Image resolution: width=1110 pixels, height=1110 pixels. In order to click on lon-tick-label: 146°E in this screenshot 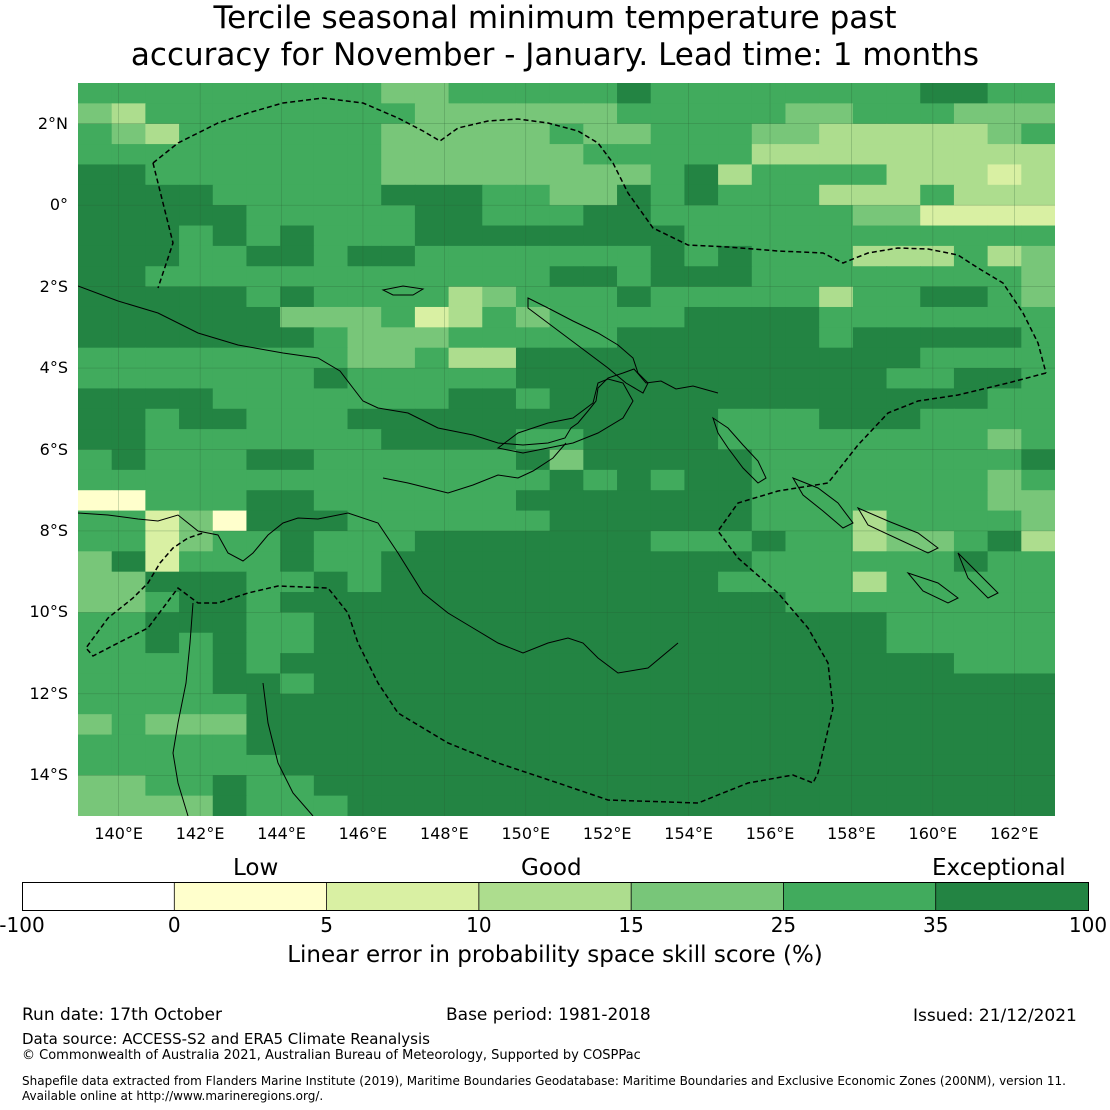, I will do `click(363, 833)`.